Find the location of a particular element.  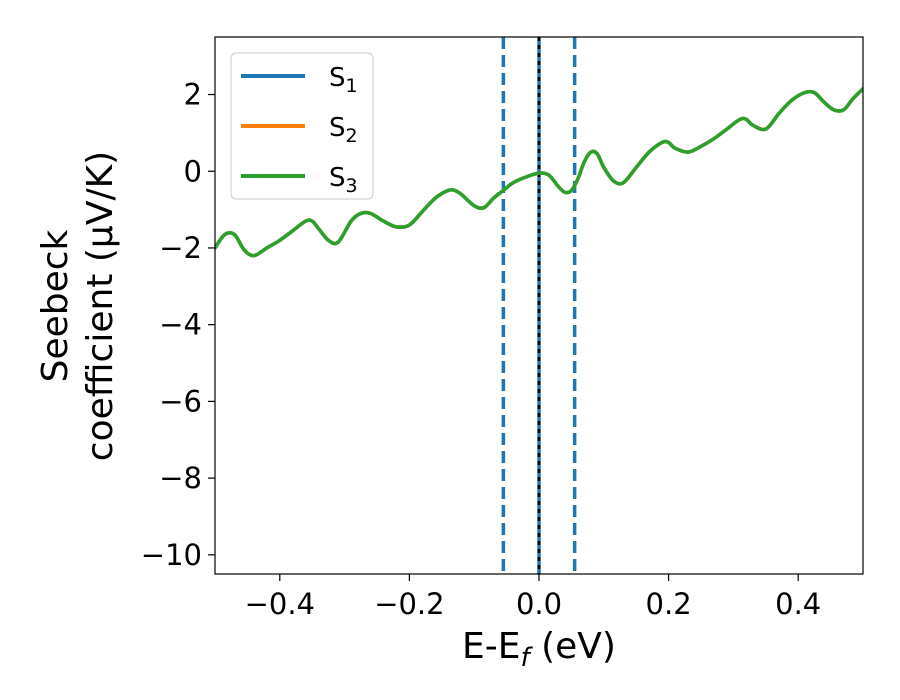

legend: S1 S2 S3 is located at coordinates (302, 126).